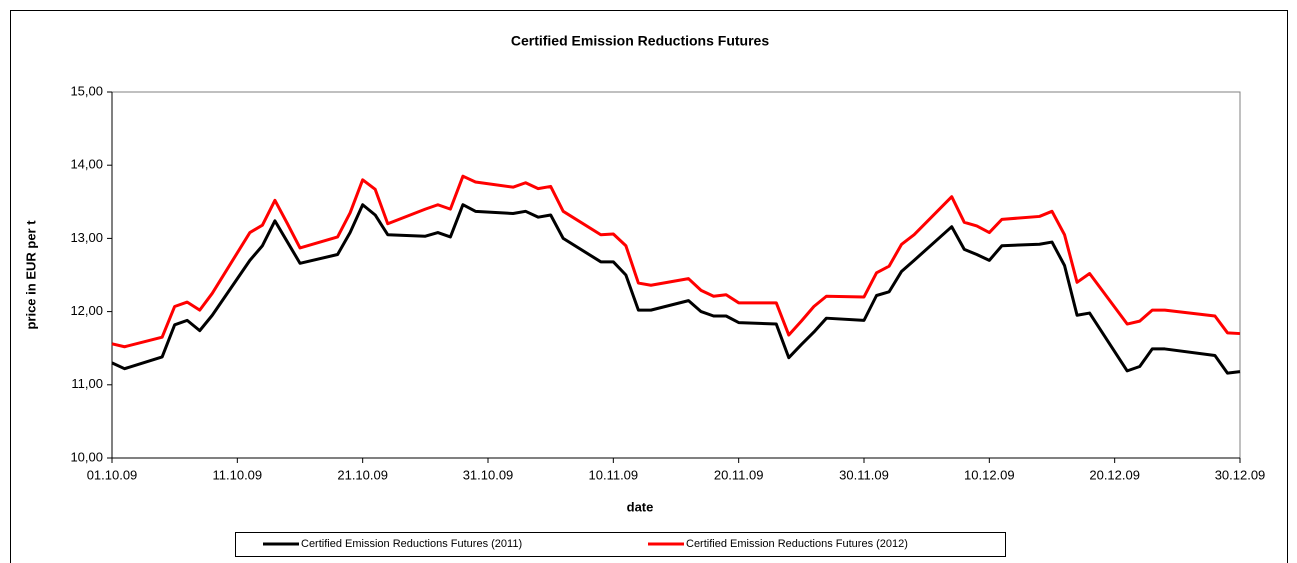 The image size is (1297, 563). I want to click on legend-box, so click(620, 544).